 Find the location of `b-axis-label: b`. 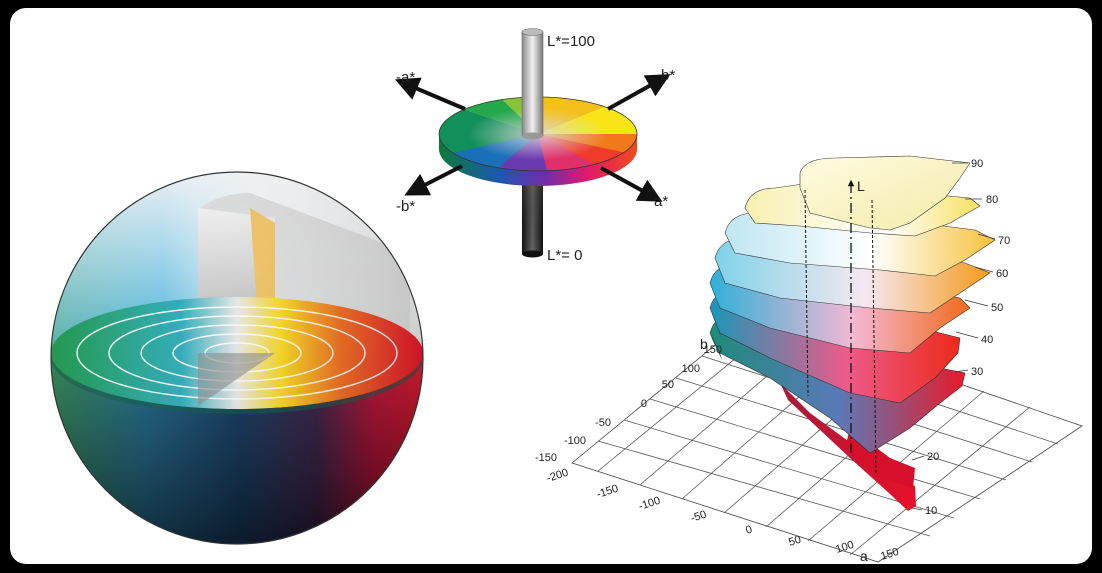

b-axis-label: b is located at coordinates (704, 344).